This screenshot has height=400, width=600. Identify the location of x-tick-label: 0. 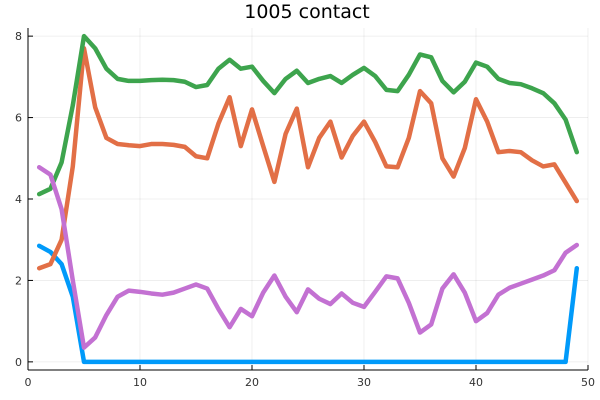
(28, 382).